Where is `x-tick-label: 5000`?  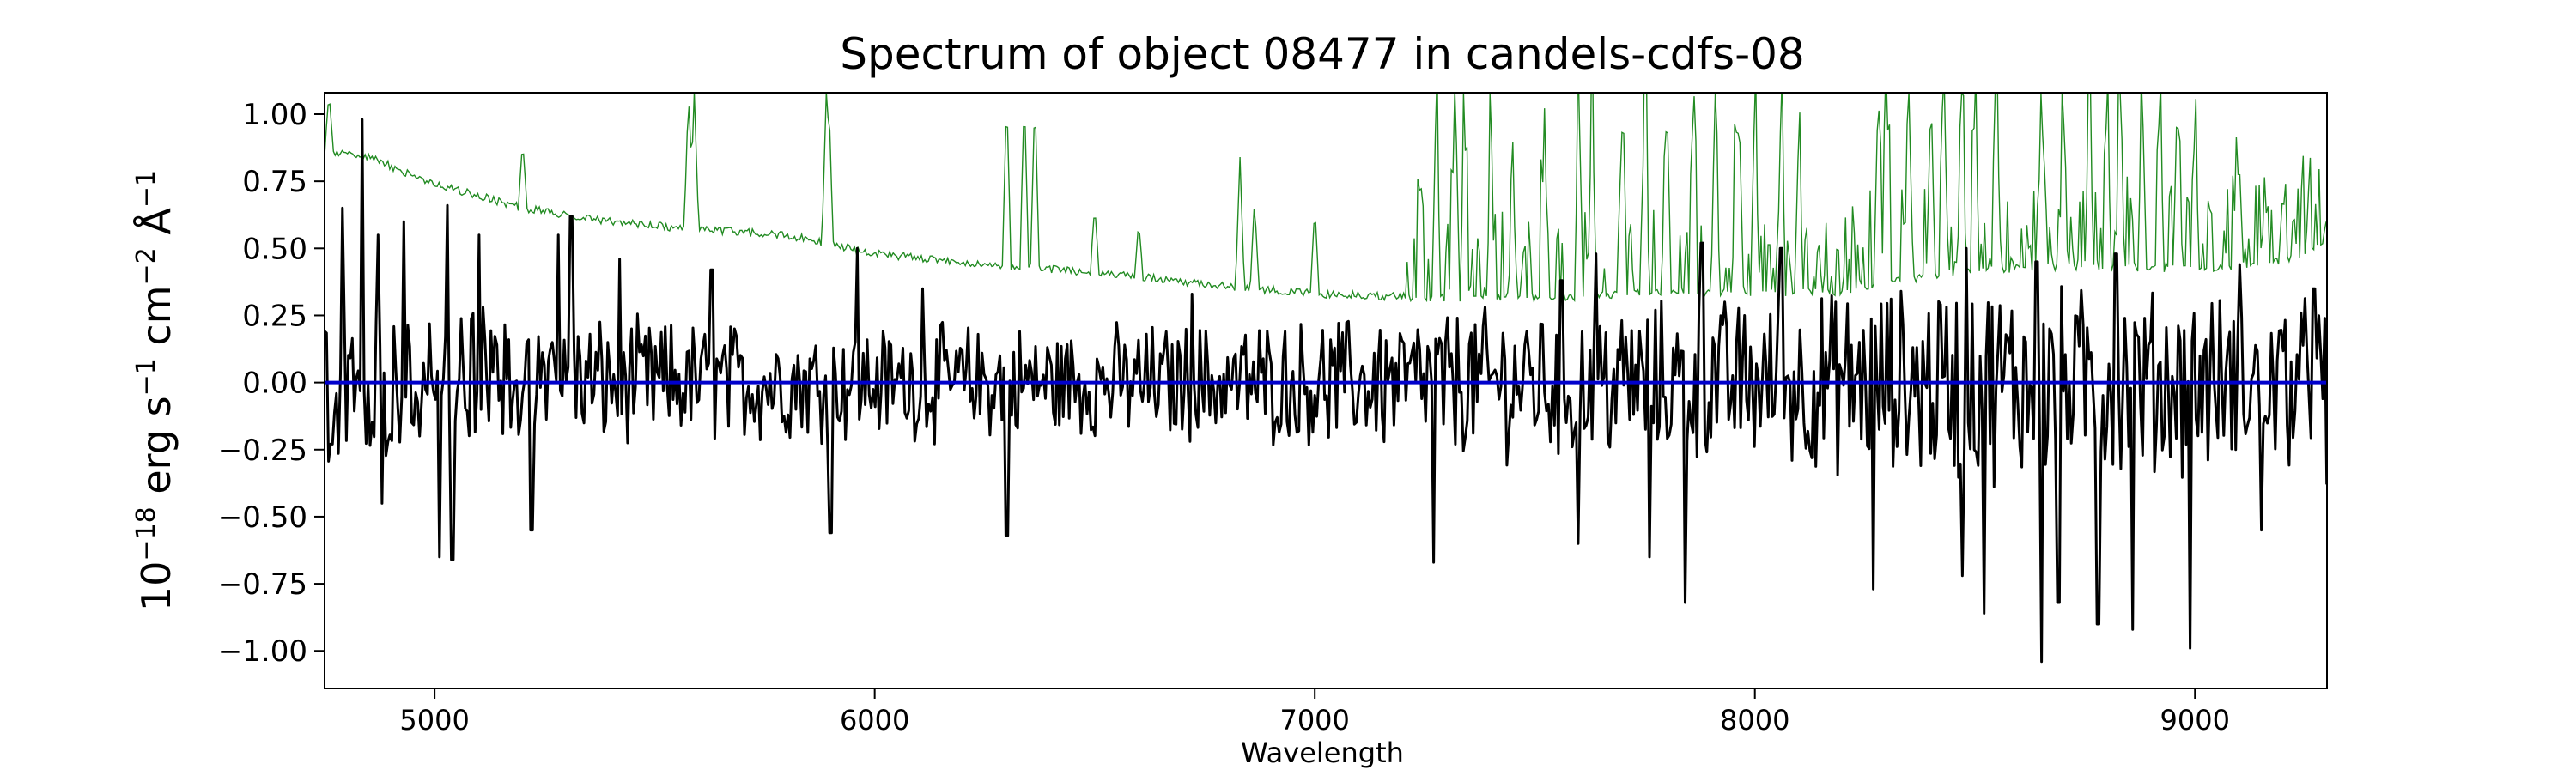 x-tick-label: 5000 is located at coordinates (434, 720).